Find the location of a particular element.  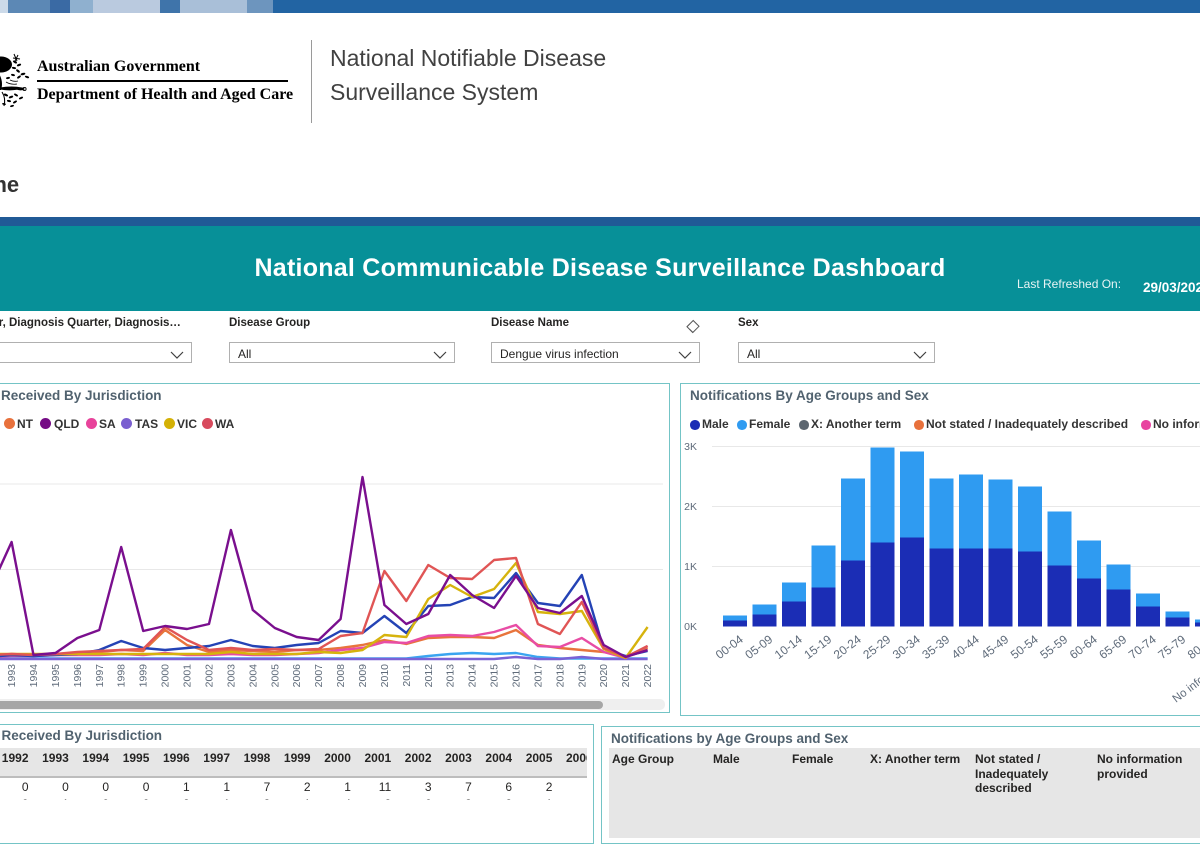

svg-text: 2004 is located at coordinates (253, 676).